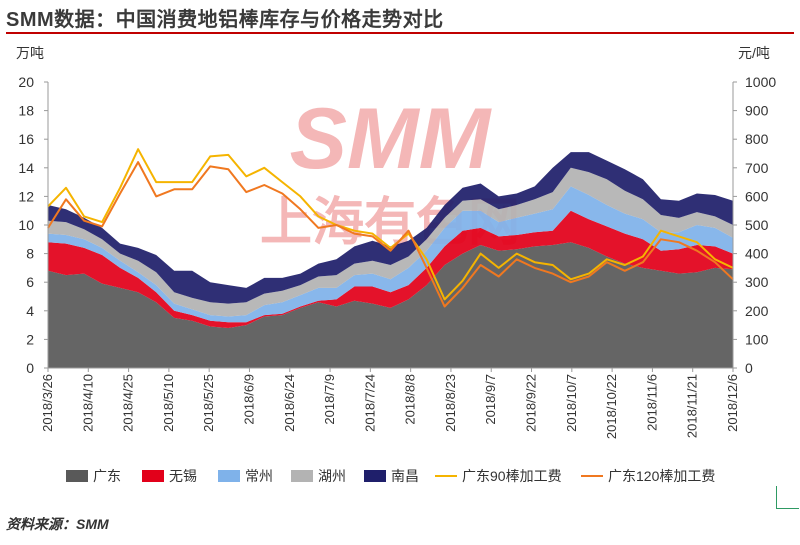 The width and height of the screenshot is (800, 545). Describe the element at coordinates (391, 139) in the screenshot. I see `watermark-logo: SMM` at that location.